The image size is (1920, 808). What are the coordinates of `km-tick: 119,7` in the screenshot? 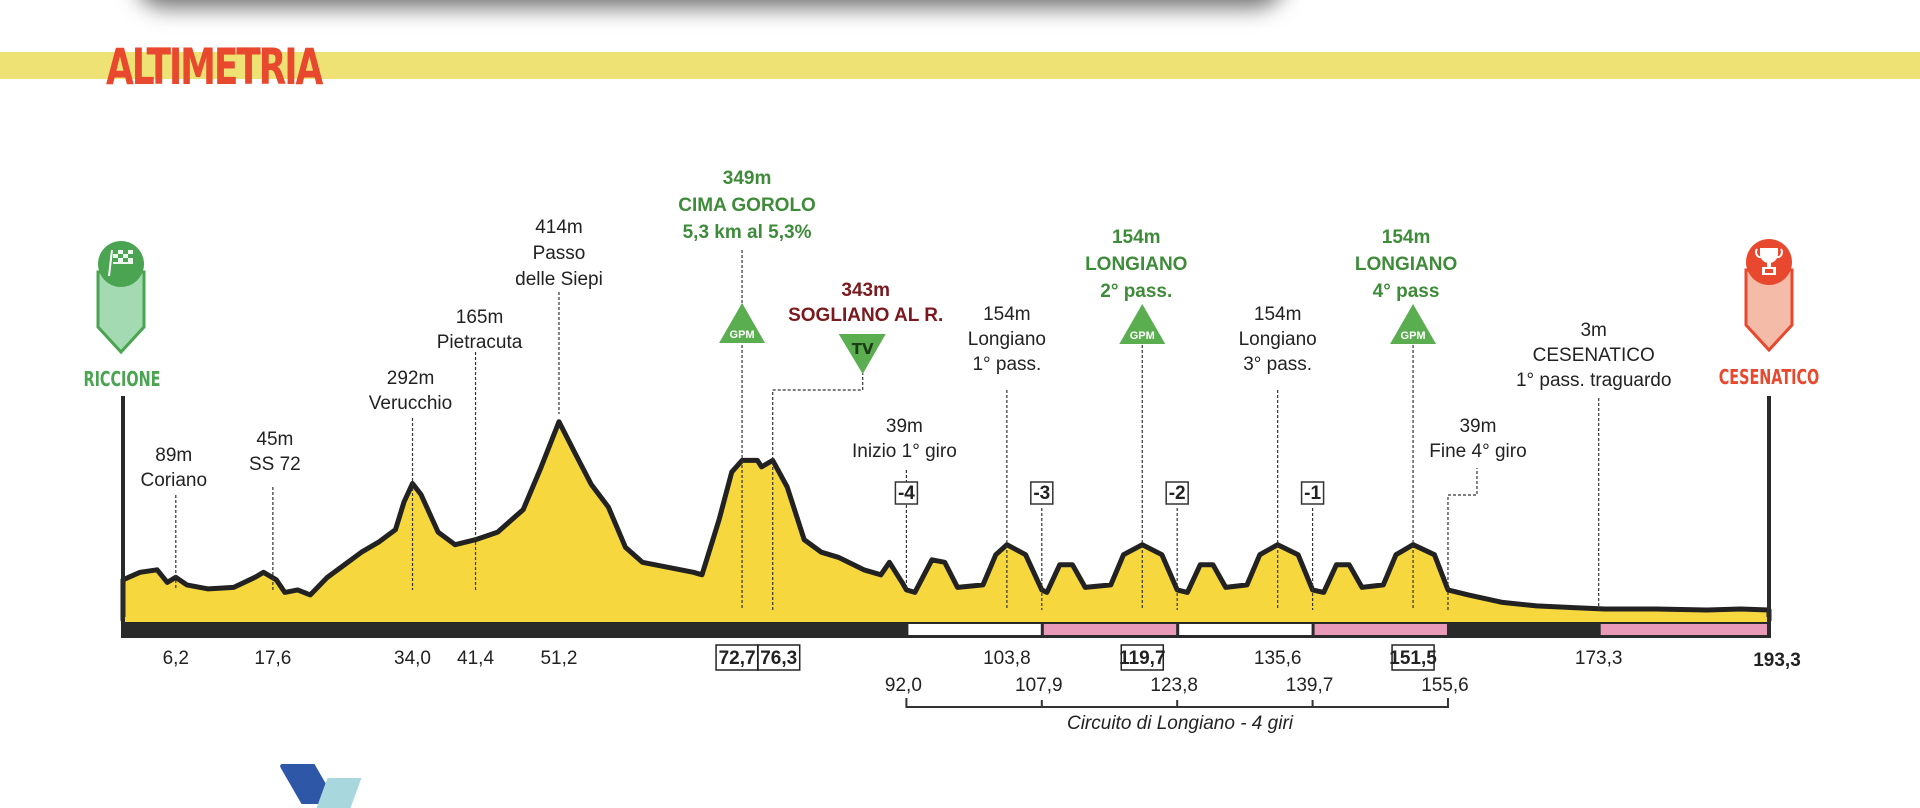 It's located at (1142, 658).